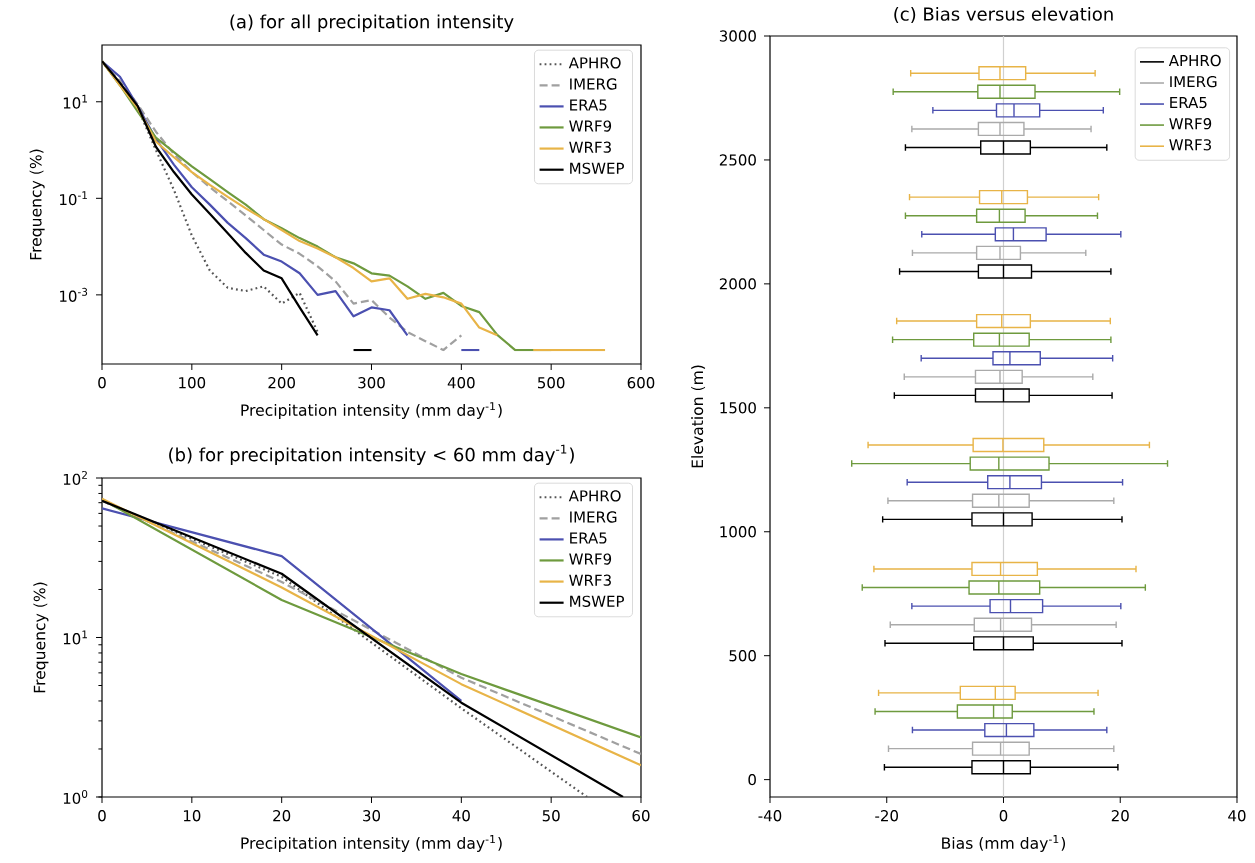 This screenshot has width=1255, height=863. I want to click on chart-title: (c) Bias versus elevation, so click(1003, 14).